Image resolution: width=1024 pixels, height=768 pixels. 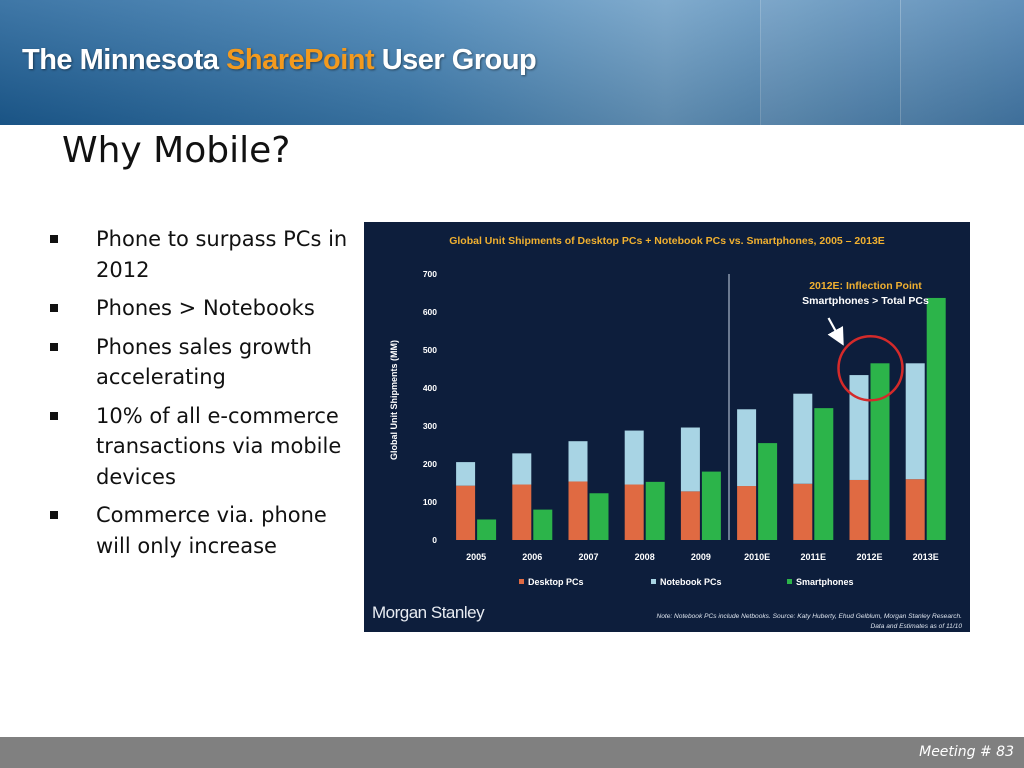 I want to click on x-tick-label: 2005, so click(x=476, y=557).